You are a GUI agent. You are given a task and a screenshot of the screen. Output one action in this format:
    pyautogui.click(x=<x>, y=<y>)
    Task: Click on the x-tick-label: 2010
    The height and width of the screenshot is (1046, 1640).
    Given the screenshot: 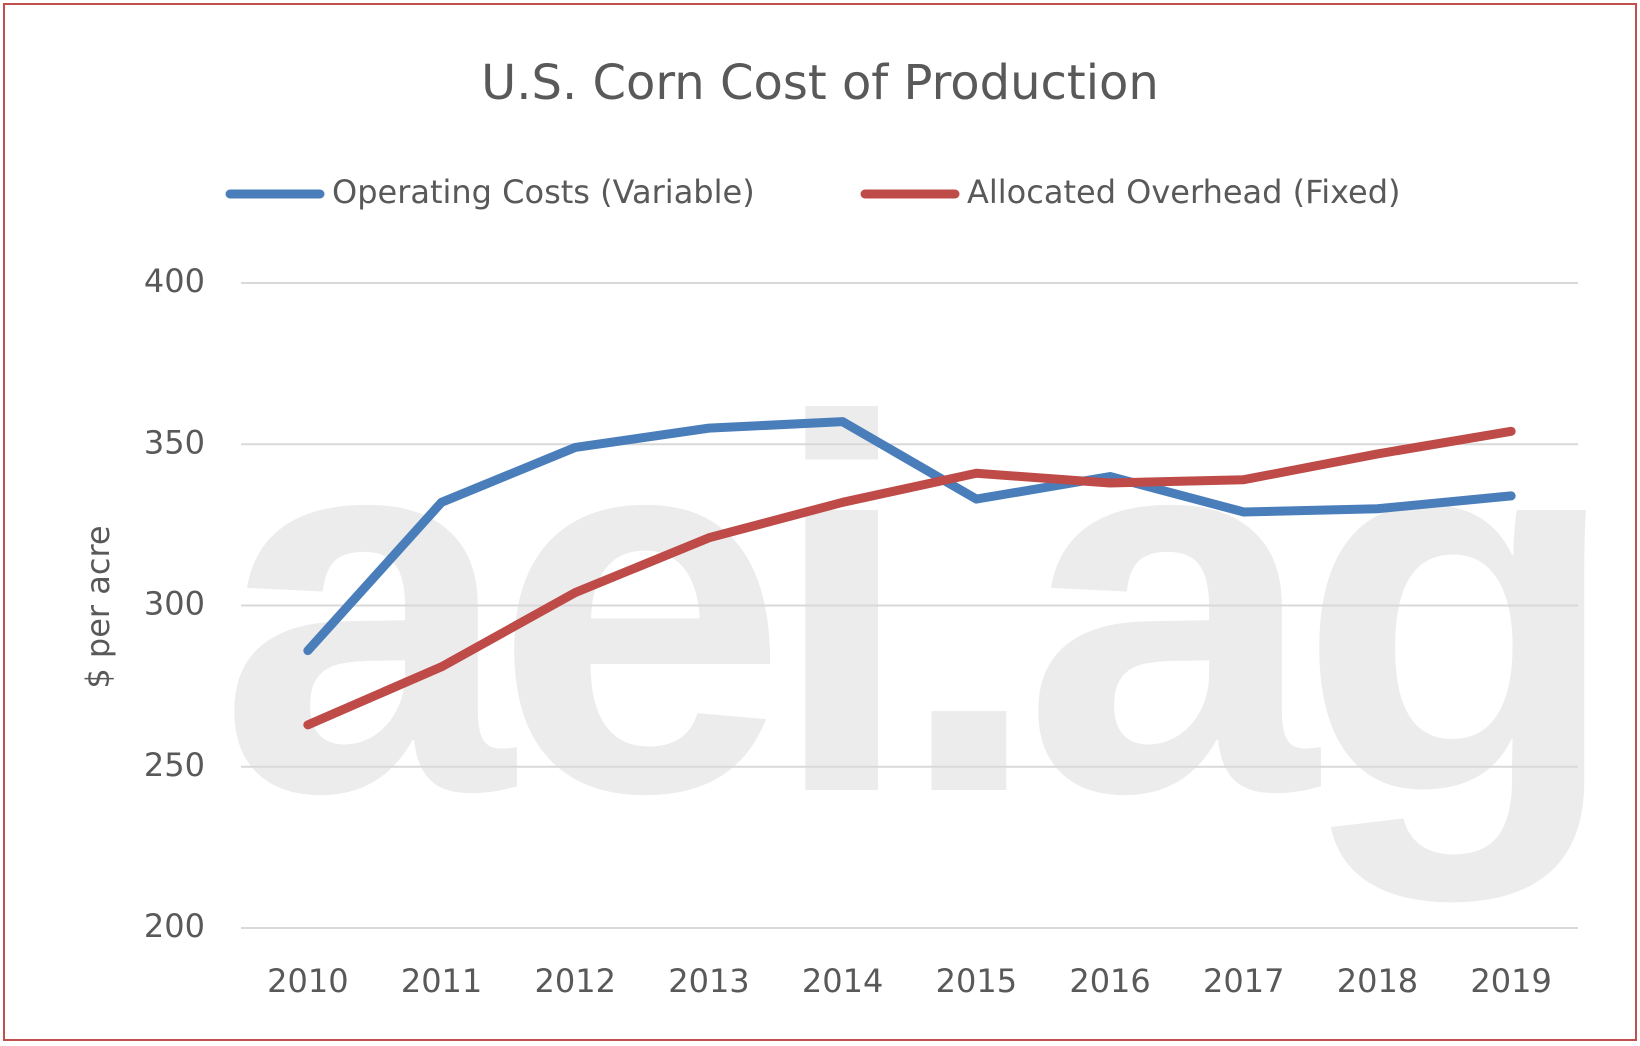 What is the action you would take?
    pyautogui.click(x=307, y=981)
    